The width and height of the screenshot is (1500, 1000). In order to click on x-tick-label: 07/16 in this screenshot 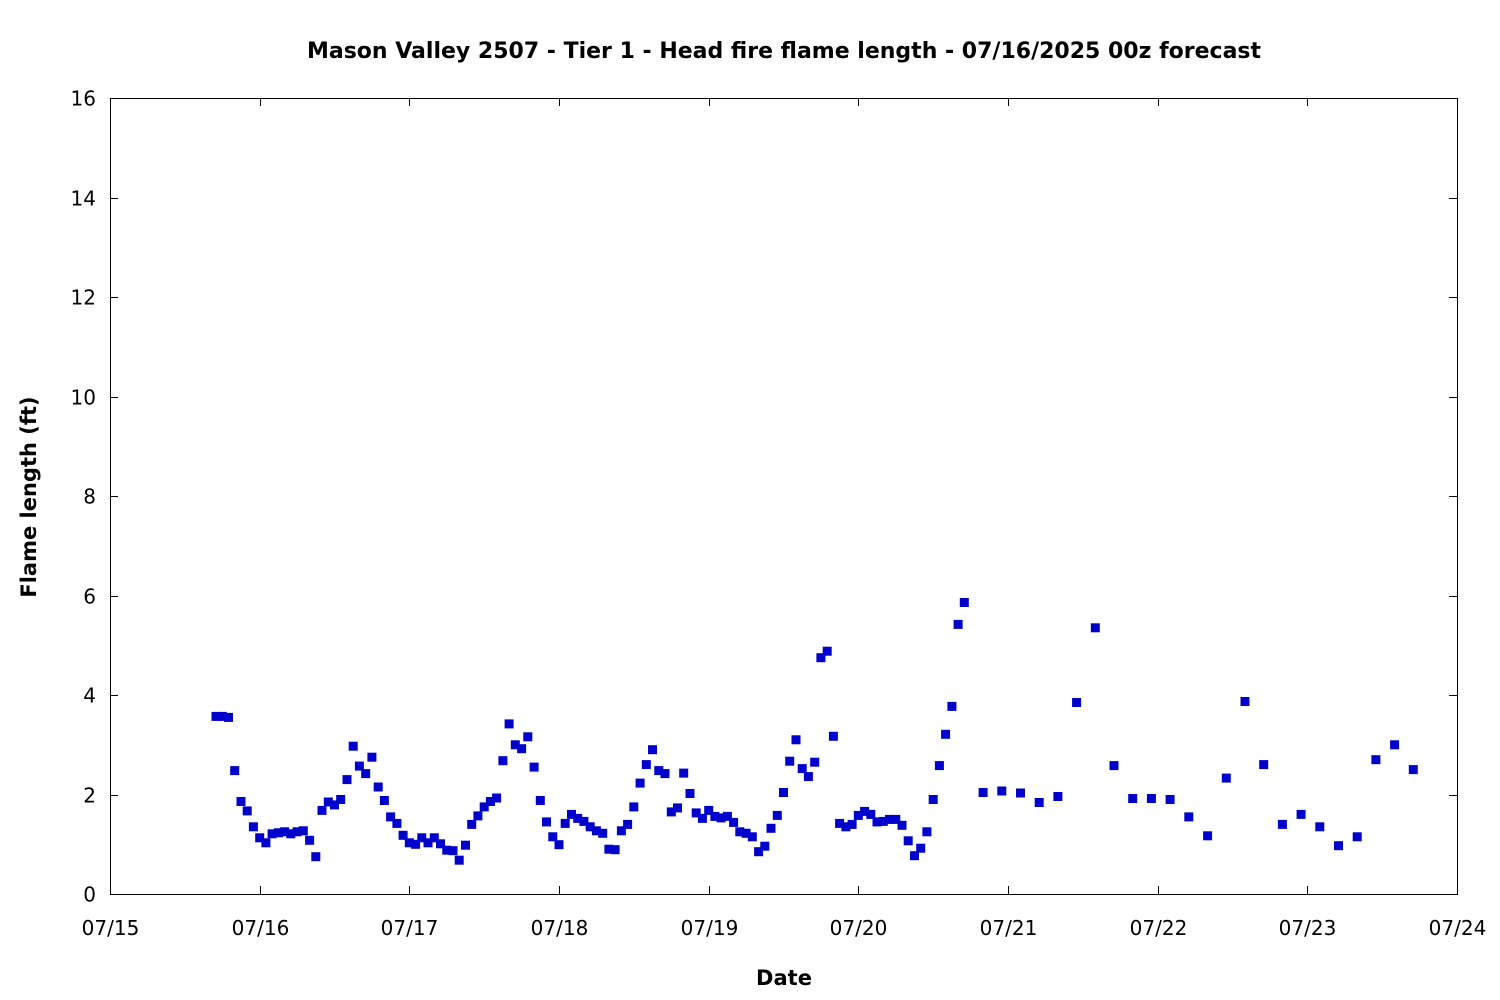, I will do `click(261, 928)`.